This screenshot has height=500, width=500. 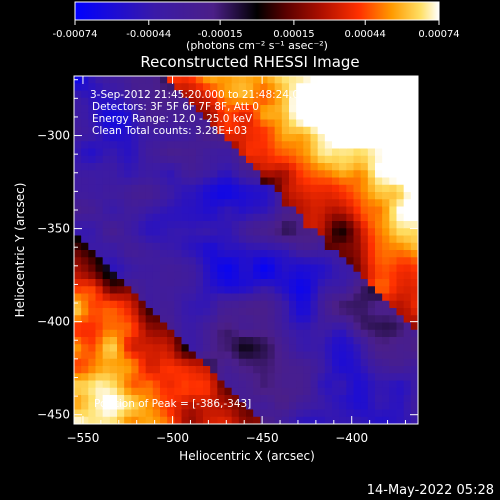 What do you see at coordinates (82, 438) in the screenshot?
I see `x-tick-label: −550` at bounding box center [82, 438].